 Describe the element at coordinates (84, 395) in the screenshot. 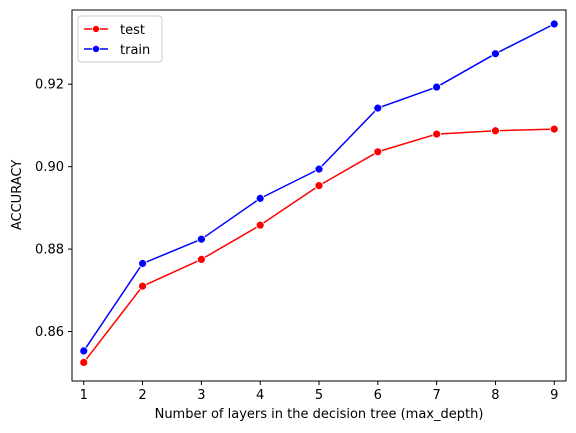

I see `x-tick-label: 1` at that location.